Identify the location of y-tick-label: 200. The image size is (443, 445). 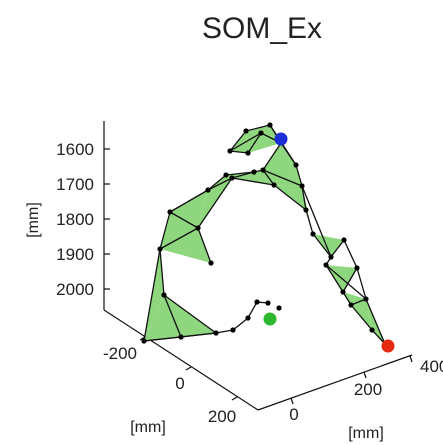
(222, 416).